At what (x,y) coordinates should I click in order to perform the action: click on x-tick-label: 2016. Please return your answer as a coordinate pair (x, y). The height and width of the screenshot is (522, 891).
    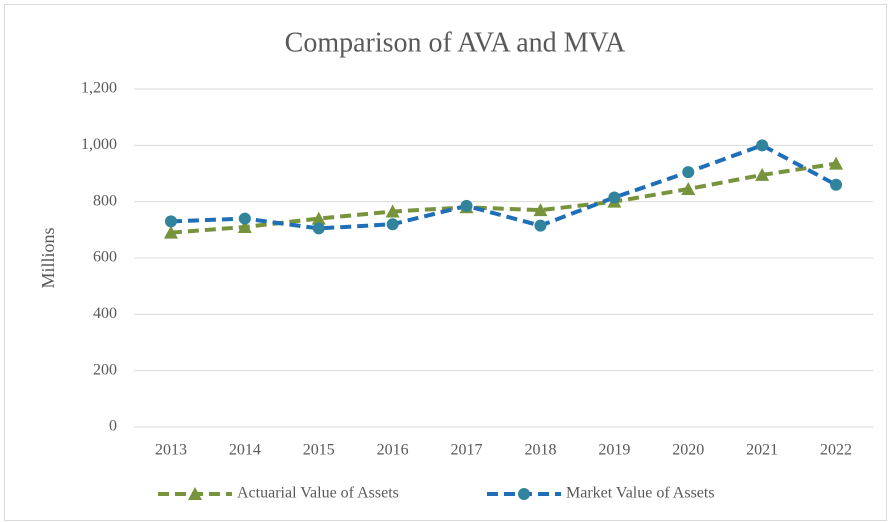
    Looking at the image, I should click on (393, 450).